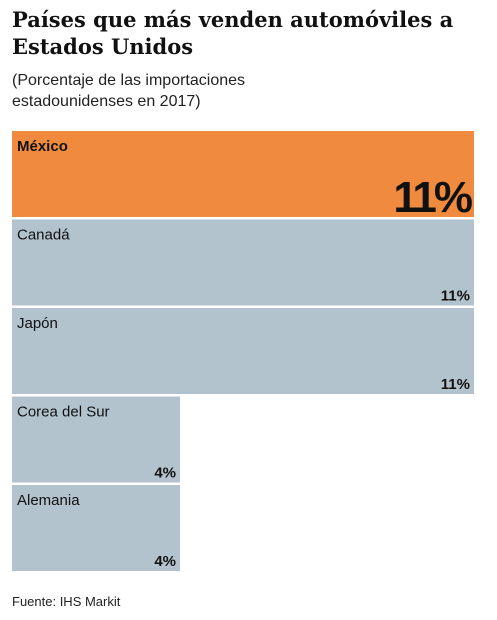  Describe the element at coordinates (48, 500) in the screenshot. I see `category-label: Alemania` at that location.